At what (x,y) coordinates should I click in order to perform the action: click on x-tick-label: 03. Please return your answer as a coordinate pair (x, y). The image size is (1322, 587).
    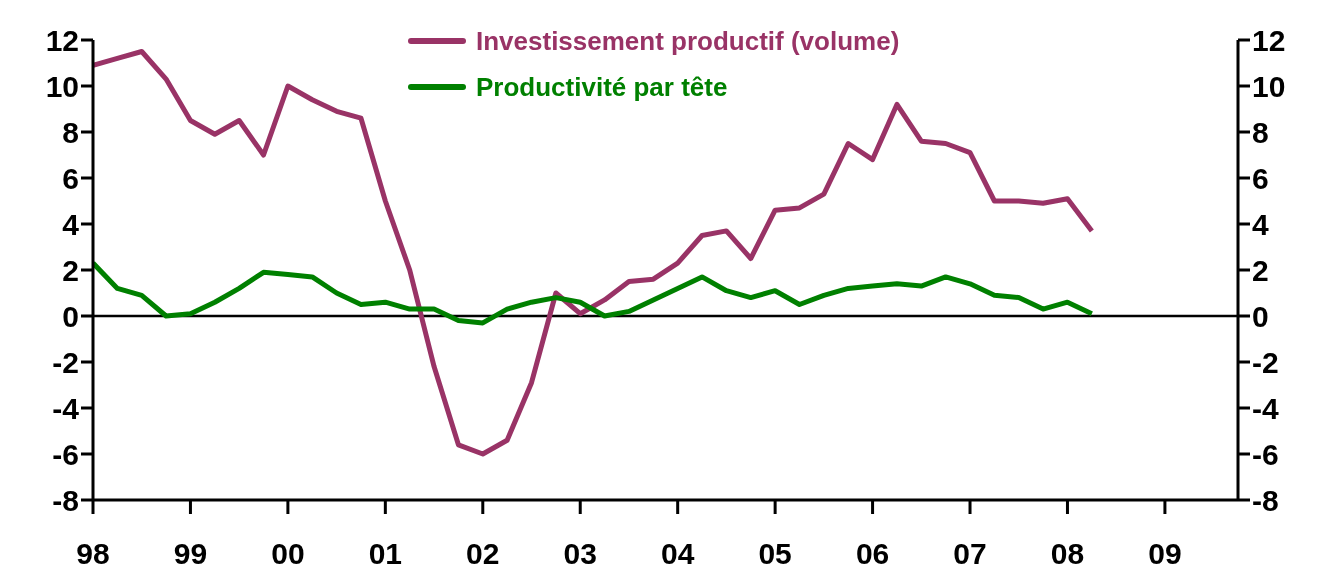
    Looking at the image, I should click on (580, 553).